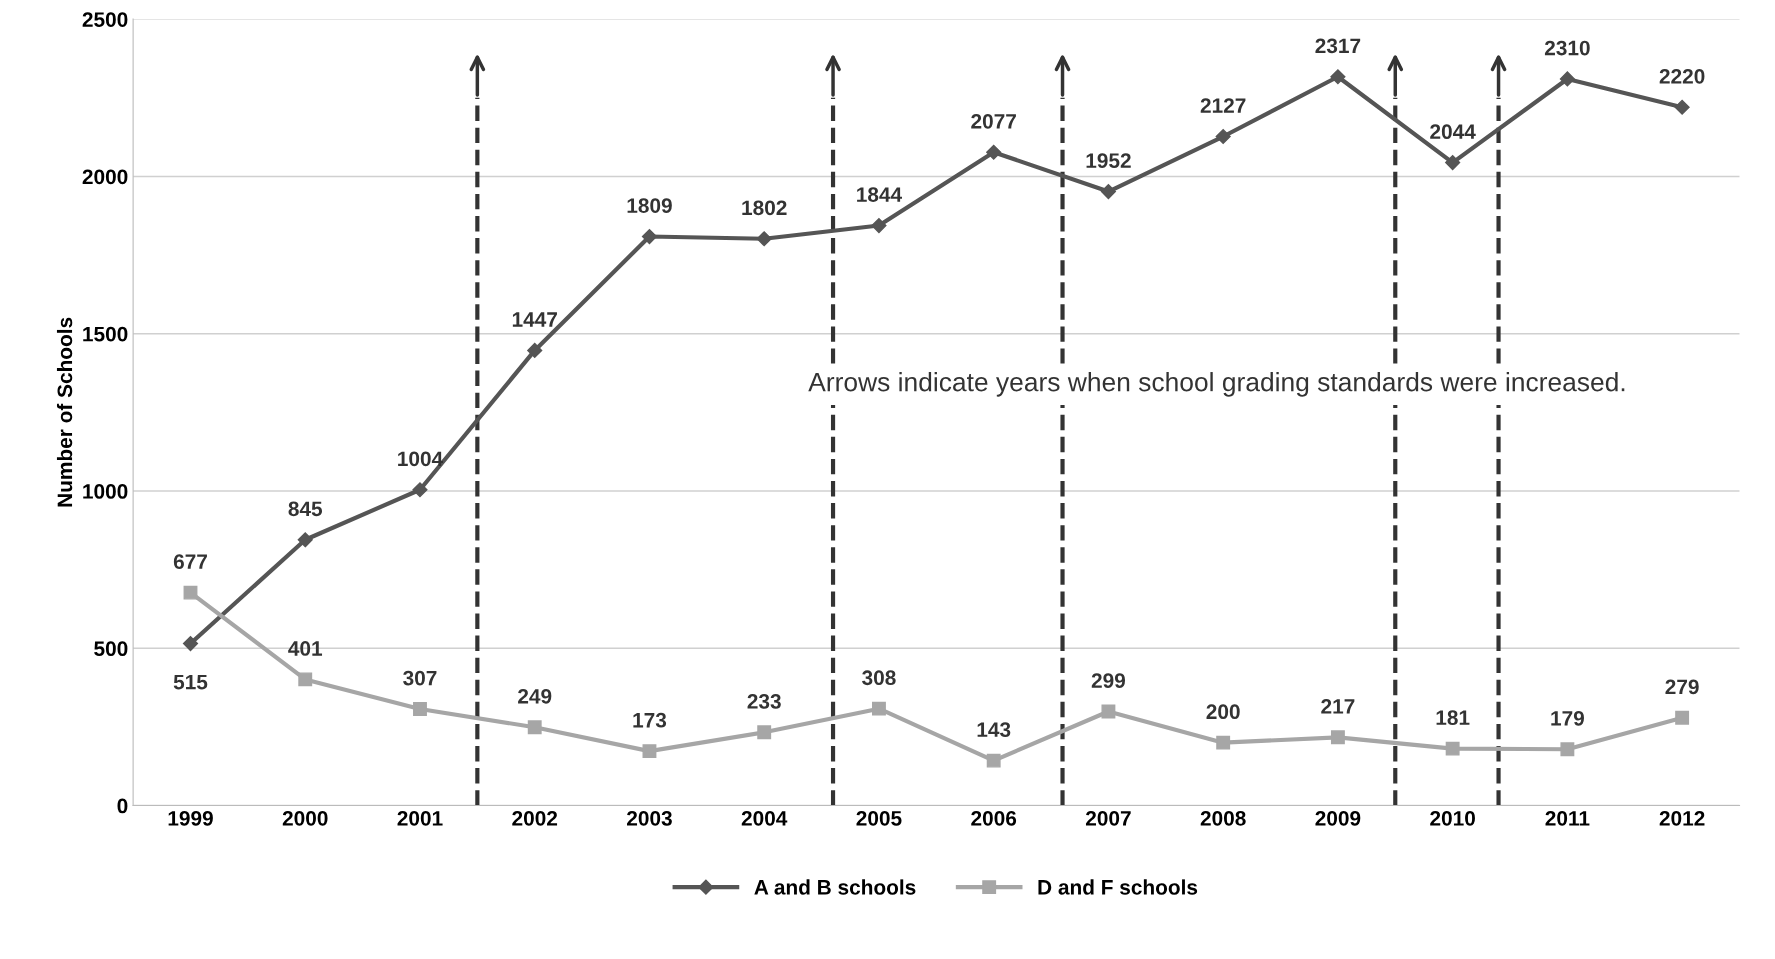 The image size is (1775, 959). Describe the element at coordinates (64, 412) in the screenshot. I see `y-axis-title: Number of Schools` at that location.